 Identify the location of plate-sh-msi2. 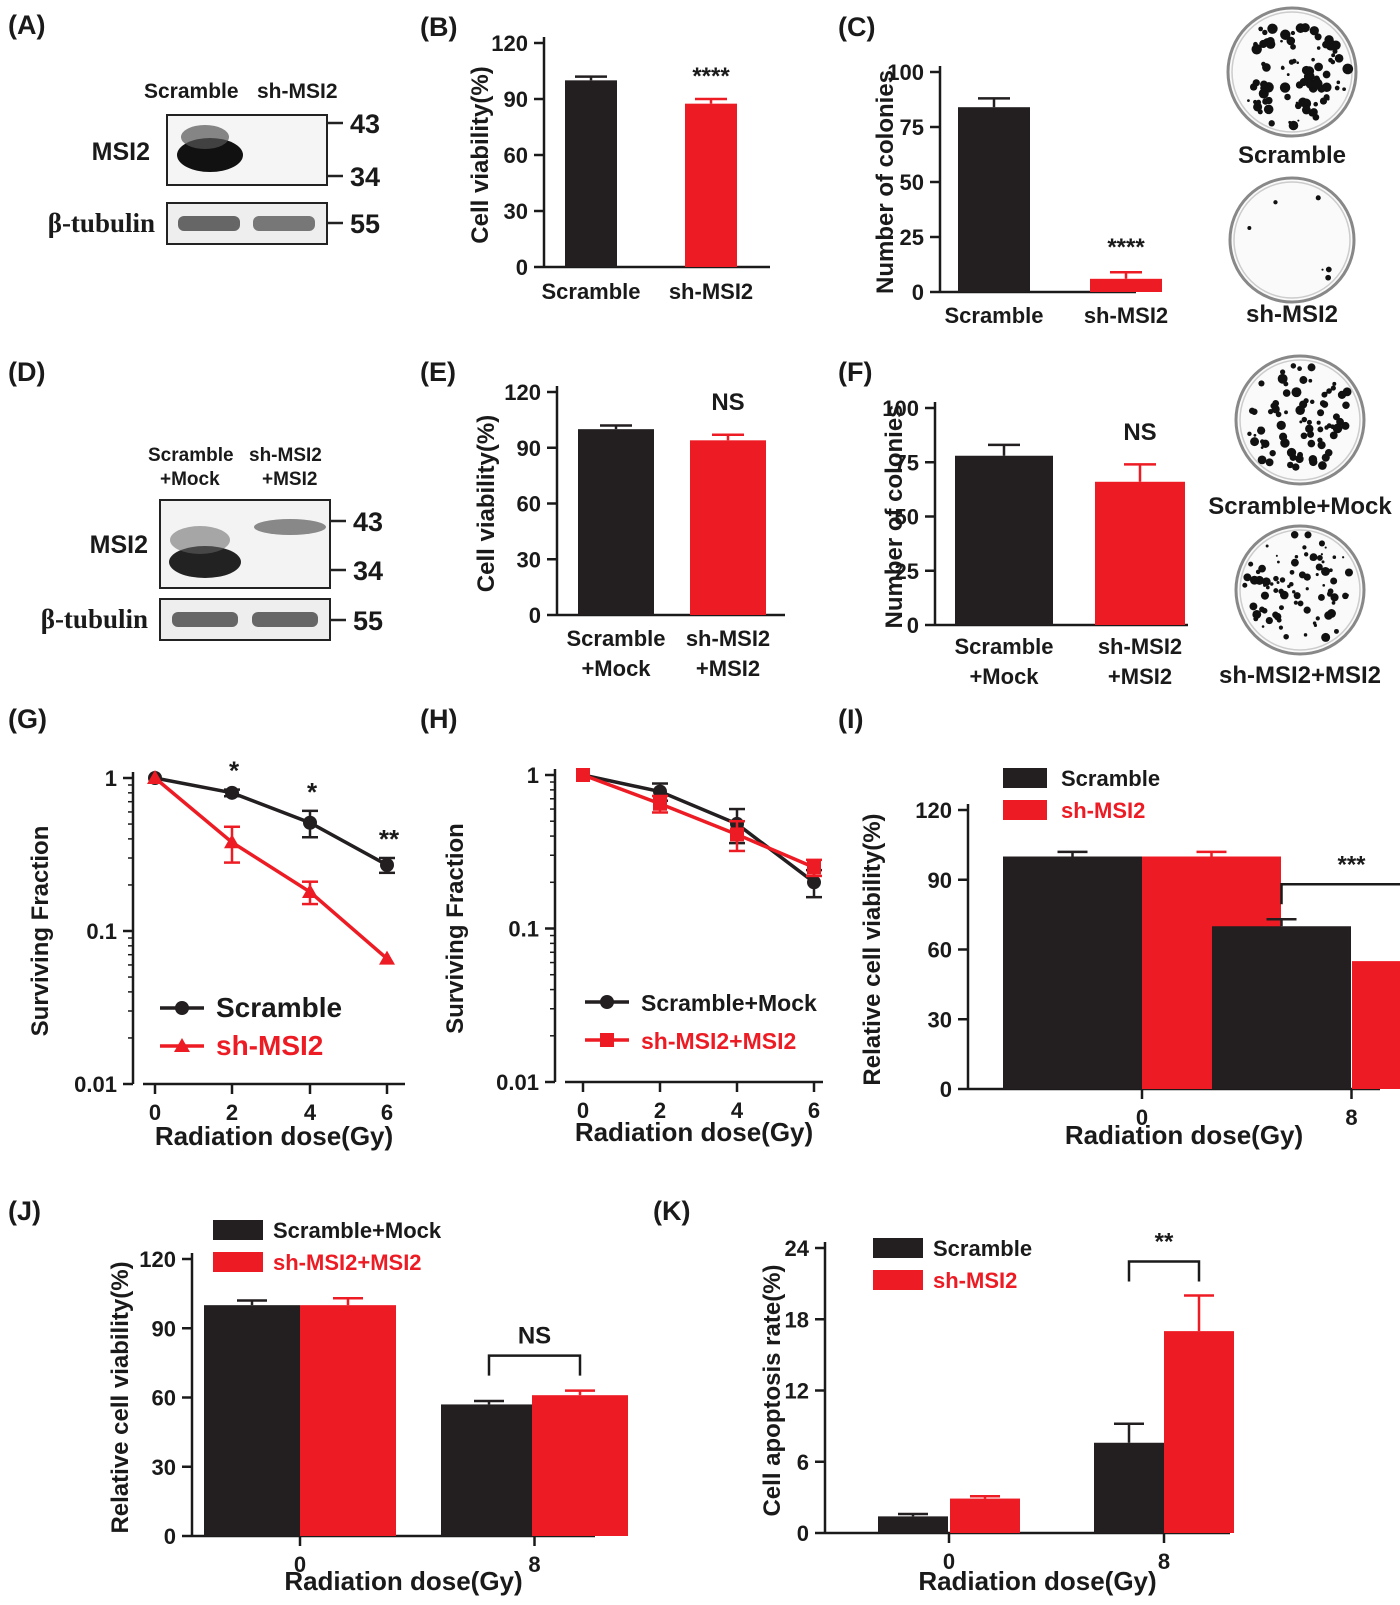
(1292, 240).